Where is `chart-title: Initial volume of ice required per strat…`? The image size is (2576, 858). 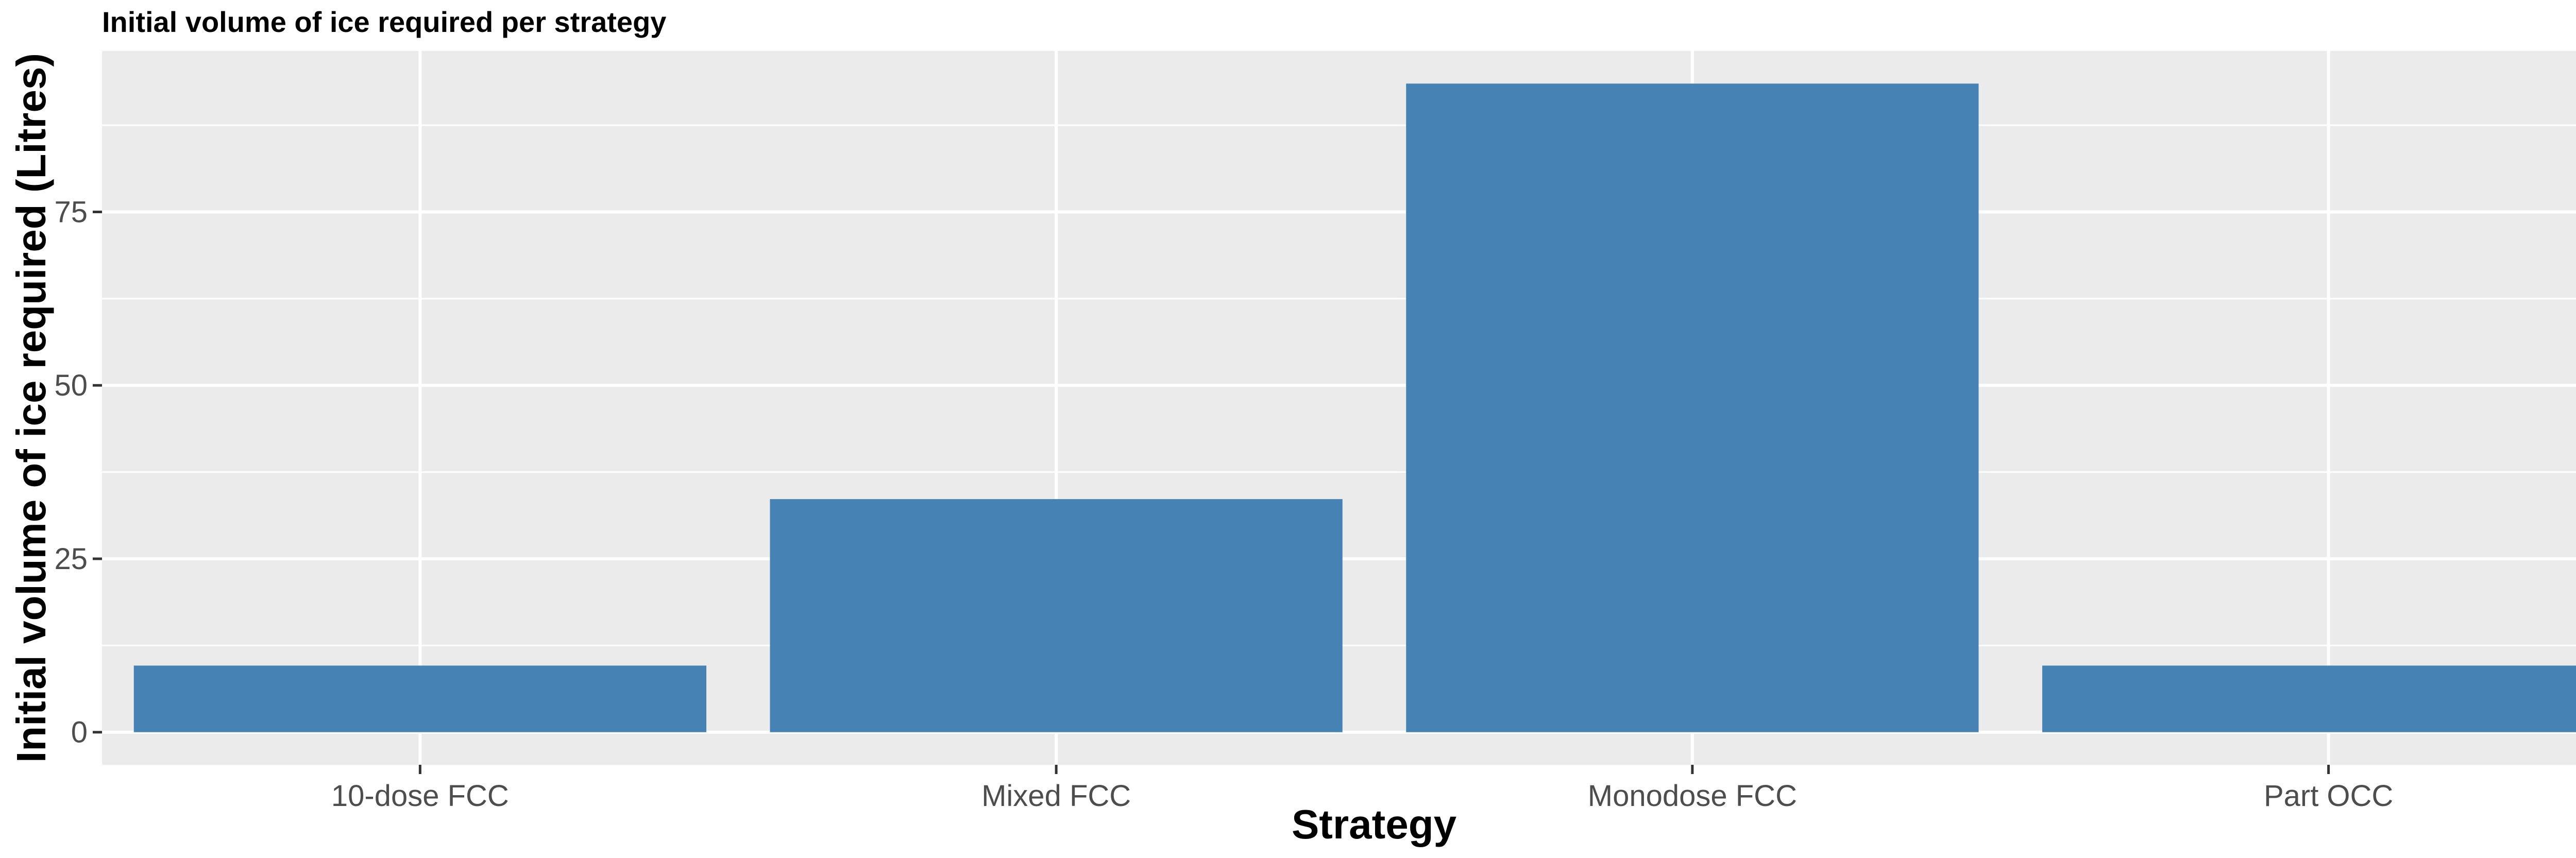 chart-title: Initial volume of ice required per strat… is located at coordinates (384, 22).